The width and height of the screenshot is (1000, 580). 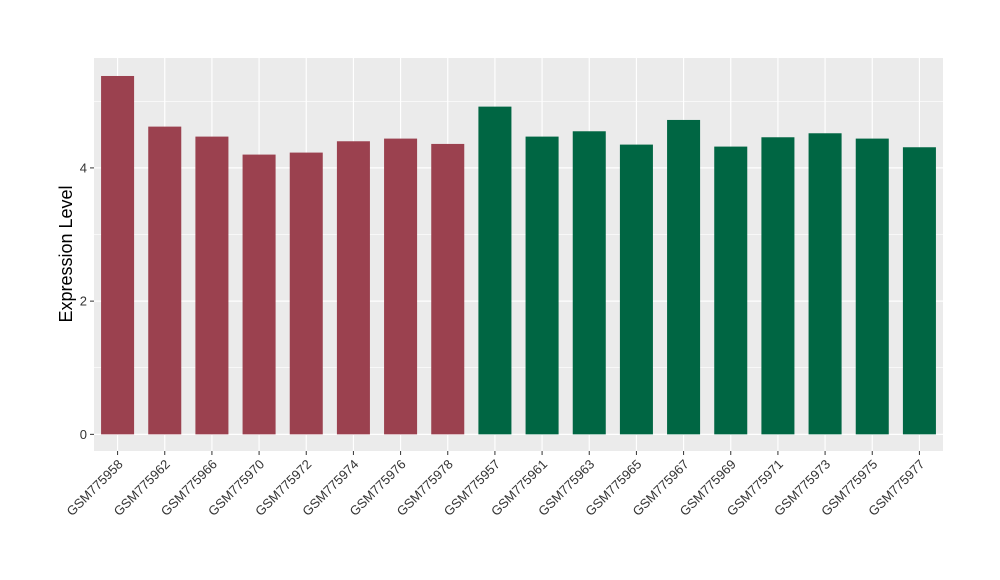 I want to click on bar-GSM775970, so click(x=259, y=294).